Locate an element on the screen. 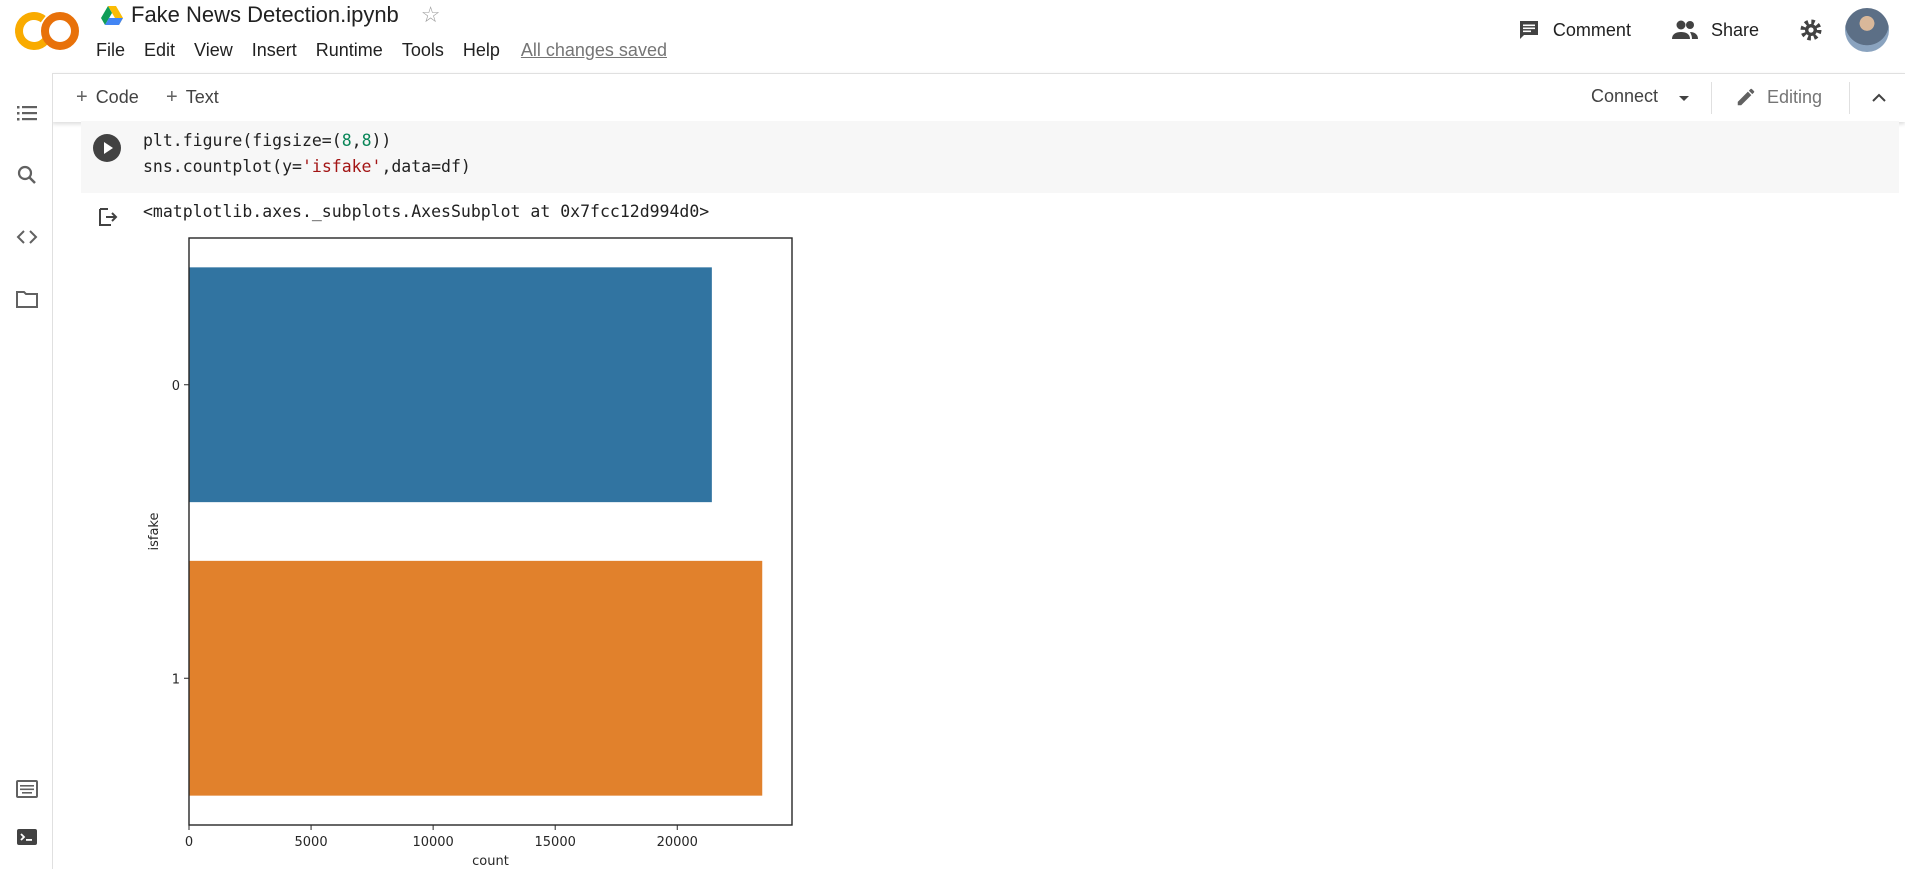  code-snippets-icon is located at coordinates (27, 237).